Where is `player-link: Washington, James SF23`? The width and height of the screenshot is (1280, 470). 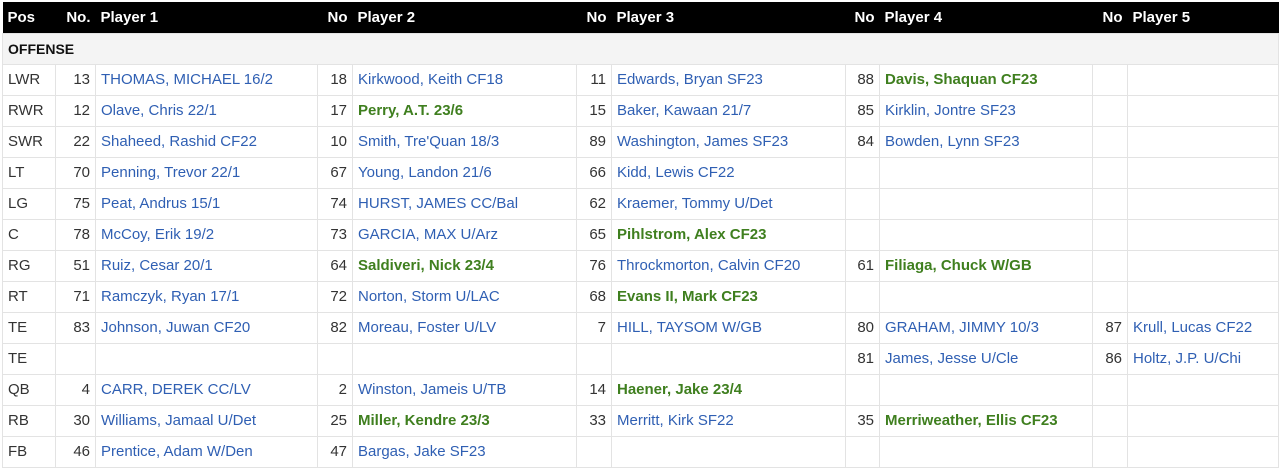 player-link: Washington, James SF23 is located at coordinates (703, 141).